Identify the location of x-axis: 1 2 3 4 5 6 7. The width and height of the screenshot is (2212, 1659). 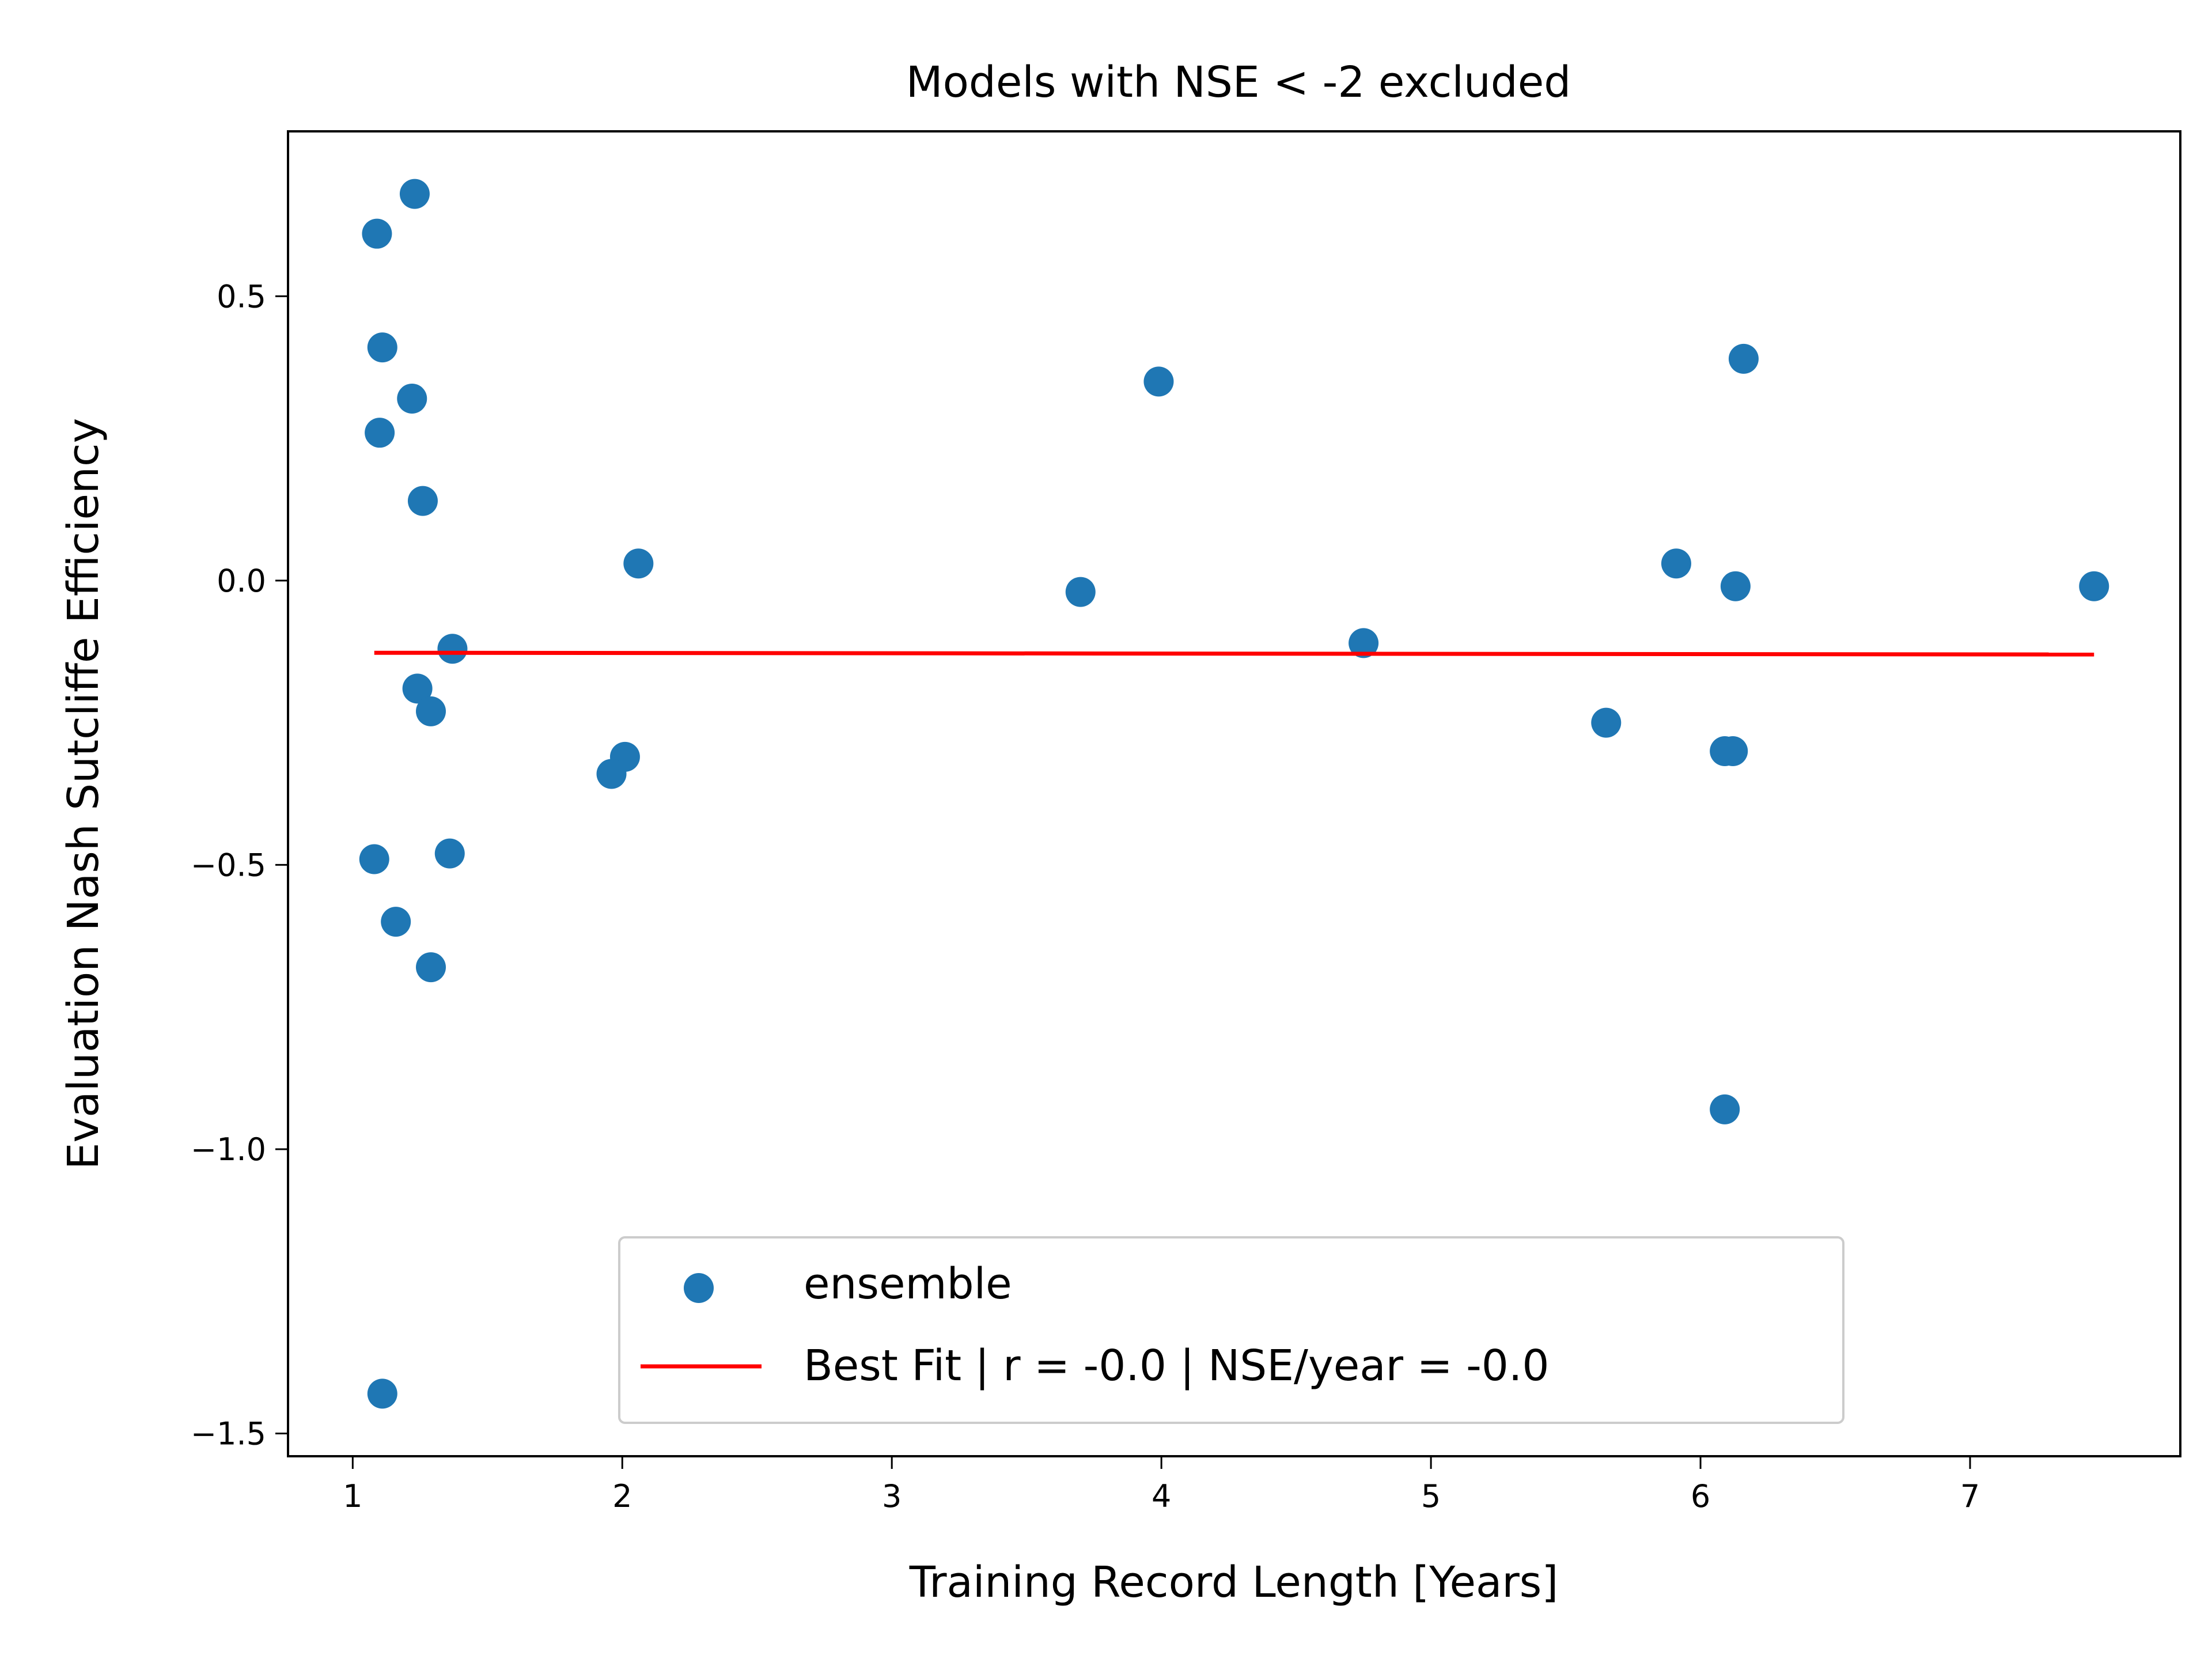
(1161, 1485).